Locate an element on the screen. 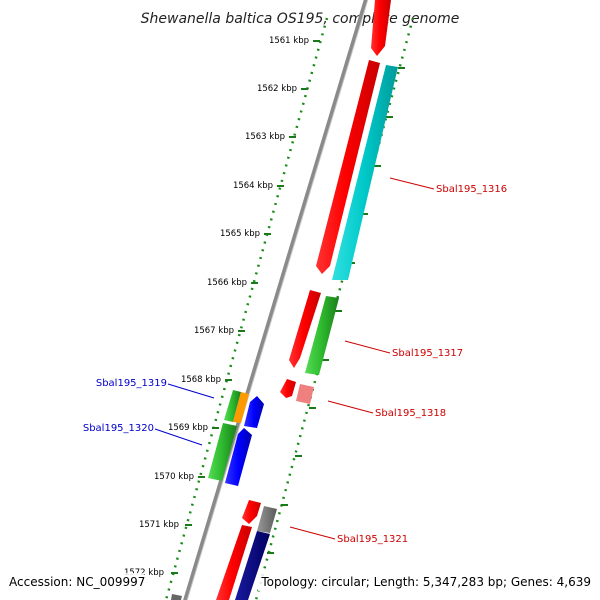 This screenshot has width=600, height=600. genes-reverse is located at coordinates (217, 495).